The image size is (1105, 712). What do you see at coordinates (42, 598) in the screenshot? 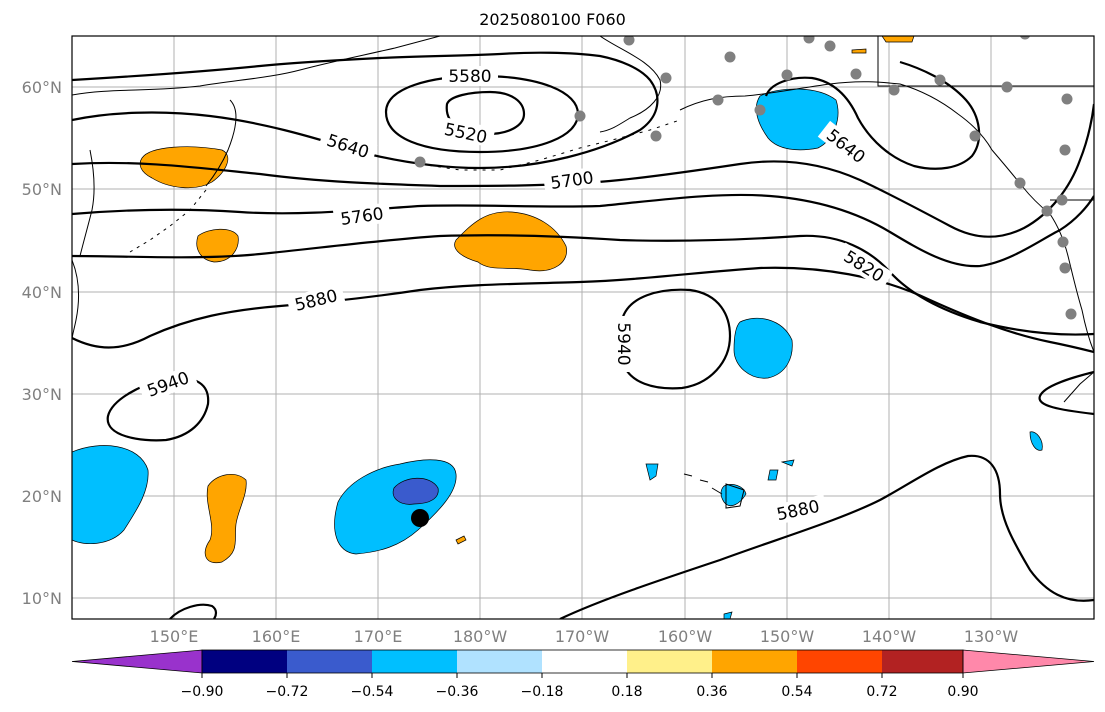
I see `lat-label: 10°N` at bounding box center [42, 598].